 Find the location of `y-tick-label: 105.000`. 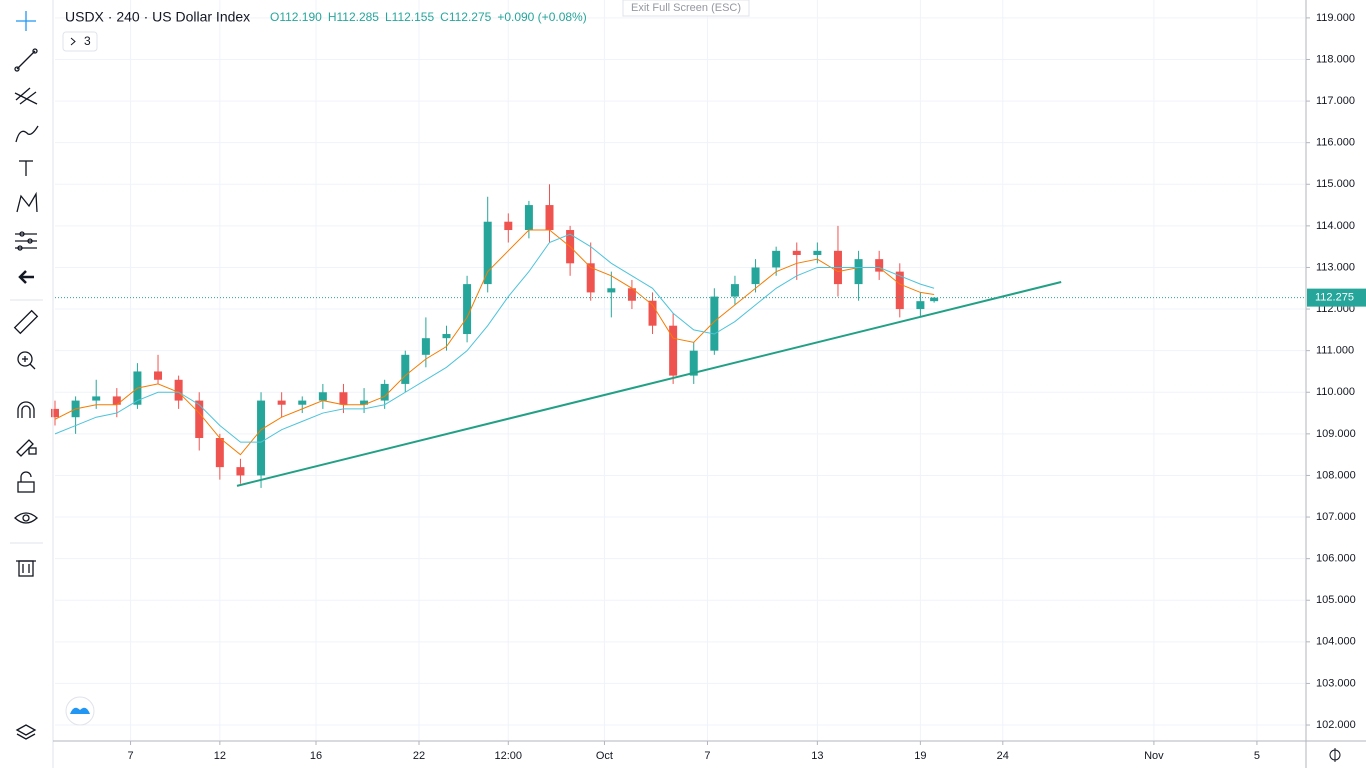

y-tick-label: 105.000 is located at coordinates (1336, 600).